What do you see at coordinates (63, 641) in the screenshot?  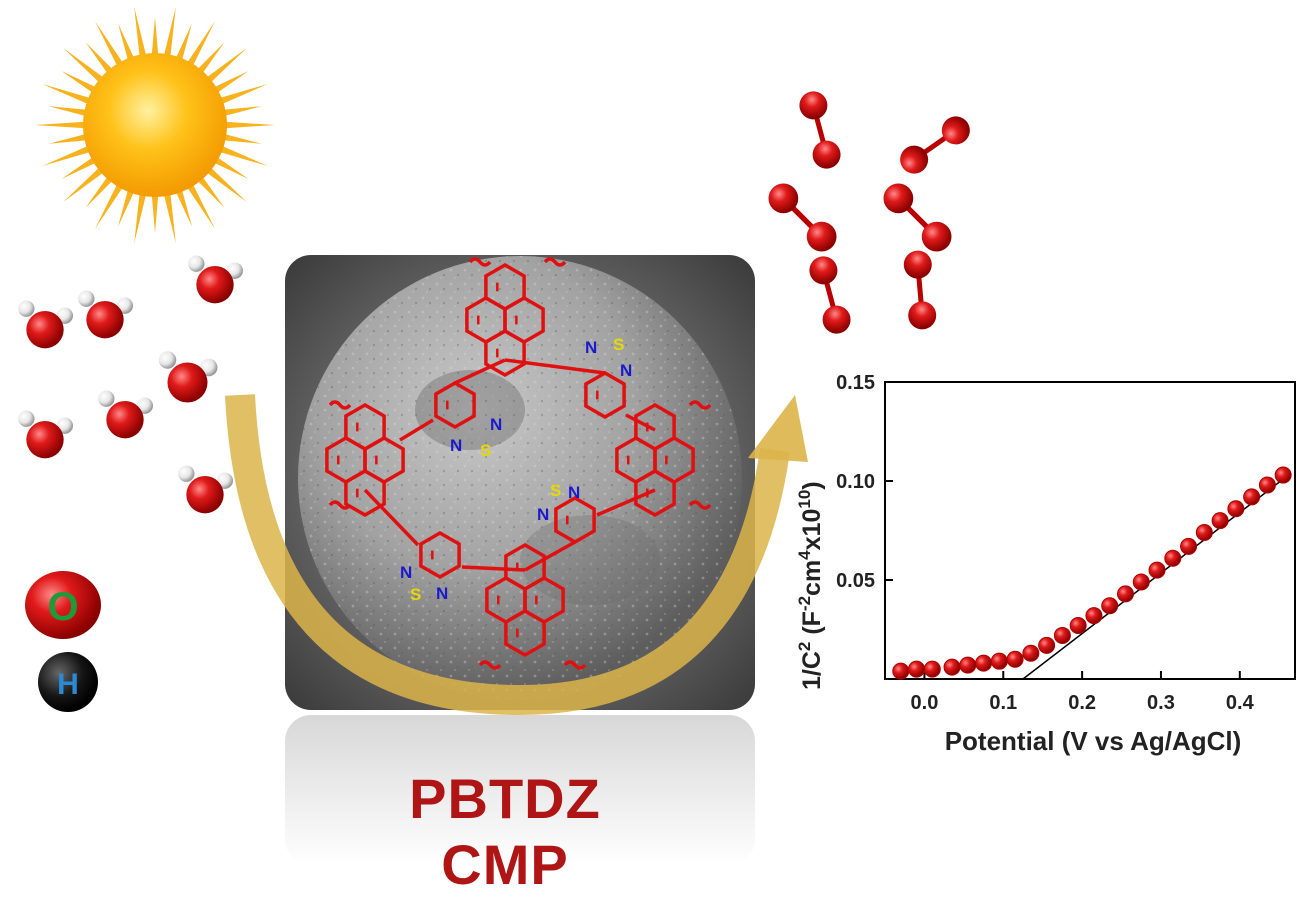 I see `atom-legend: O H` at bounding box center [63, 641].